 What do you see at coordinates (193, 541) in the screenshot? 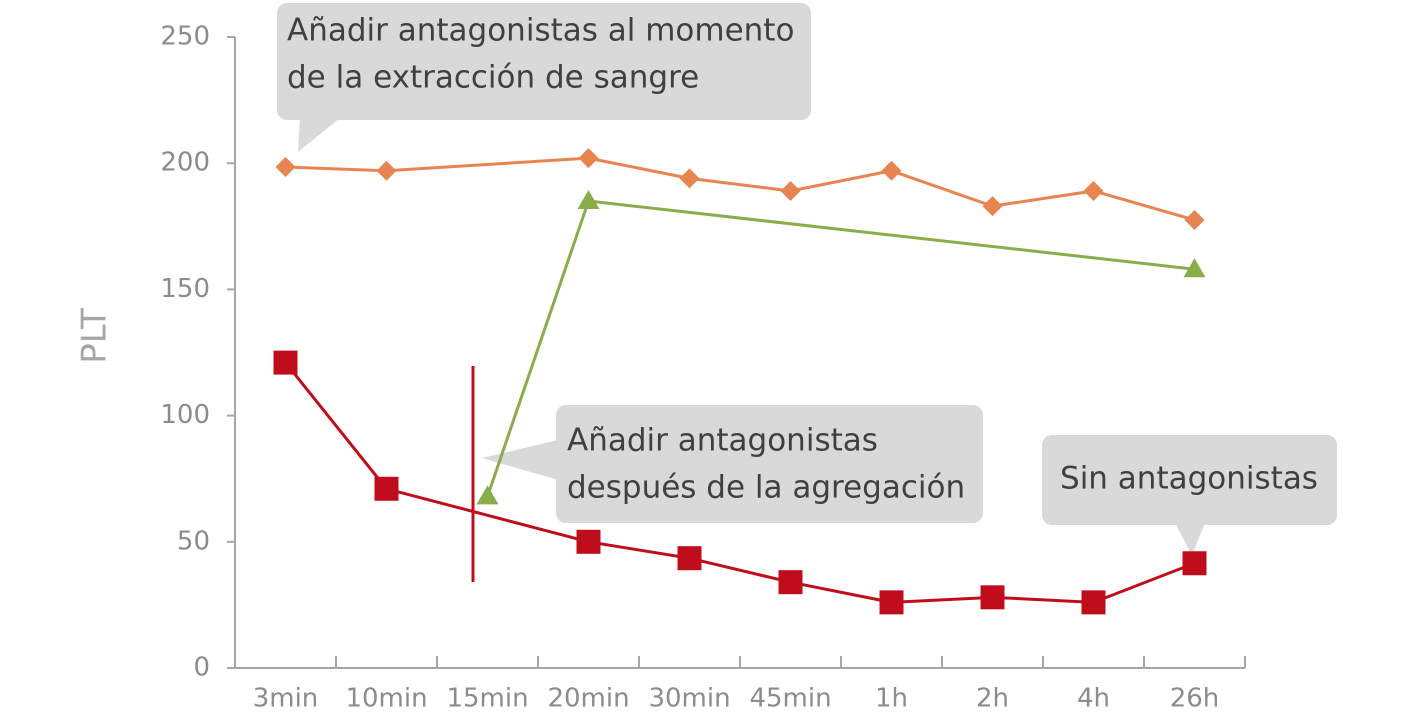
I see `y-tick-label: 50` at bounding box center [193, 541].